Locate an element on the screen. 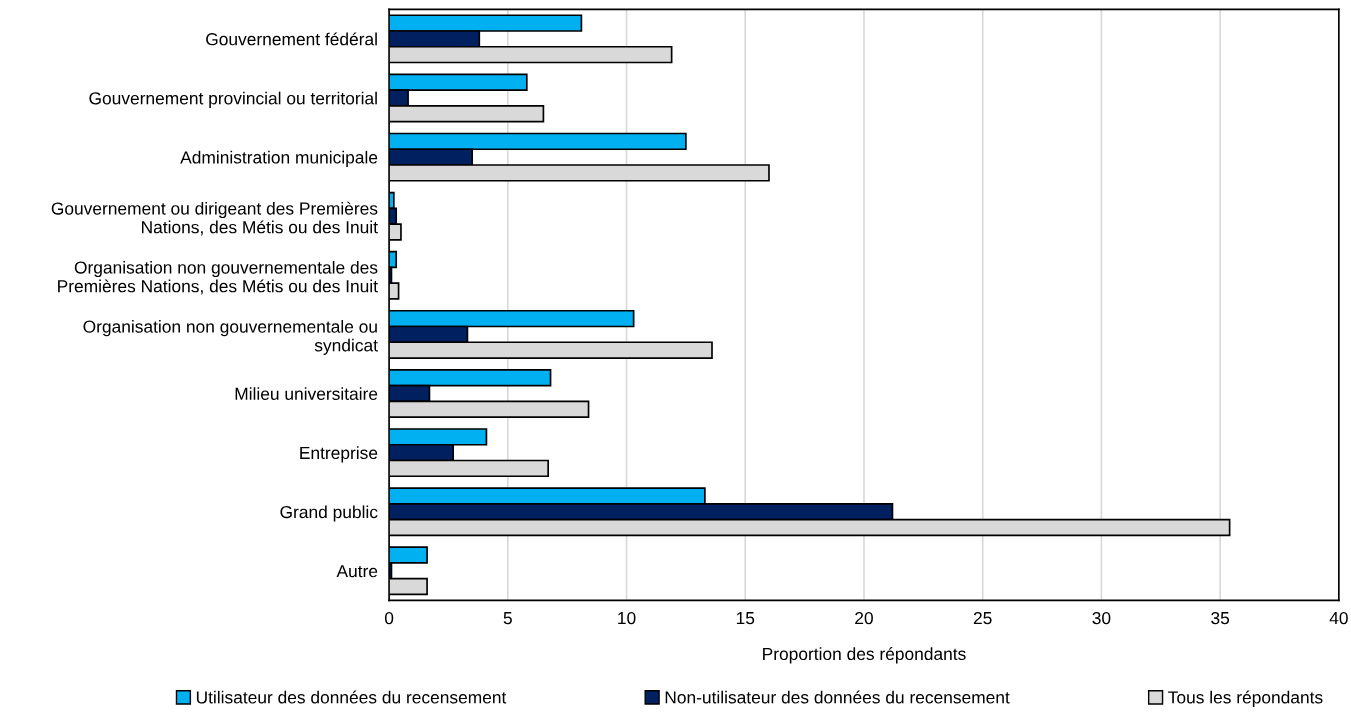 The width and height of the screenshot is (1351, 719). y-tick-label: Entreprise is located at coordinates (339, 454).